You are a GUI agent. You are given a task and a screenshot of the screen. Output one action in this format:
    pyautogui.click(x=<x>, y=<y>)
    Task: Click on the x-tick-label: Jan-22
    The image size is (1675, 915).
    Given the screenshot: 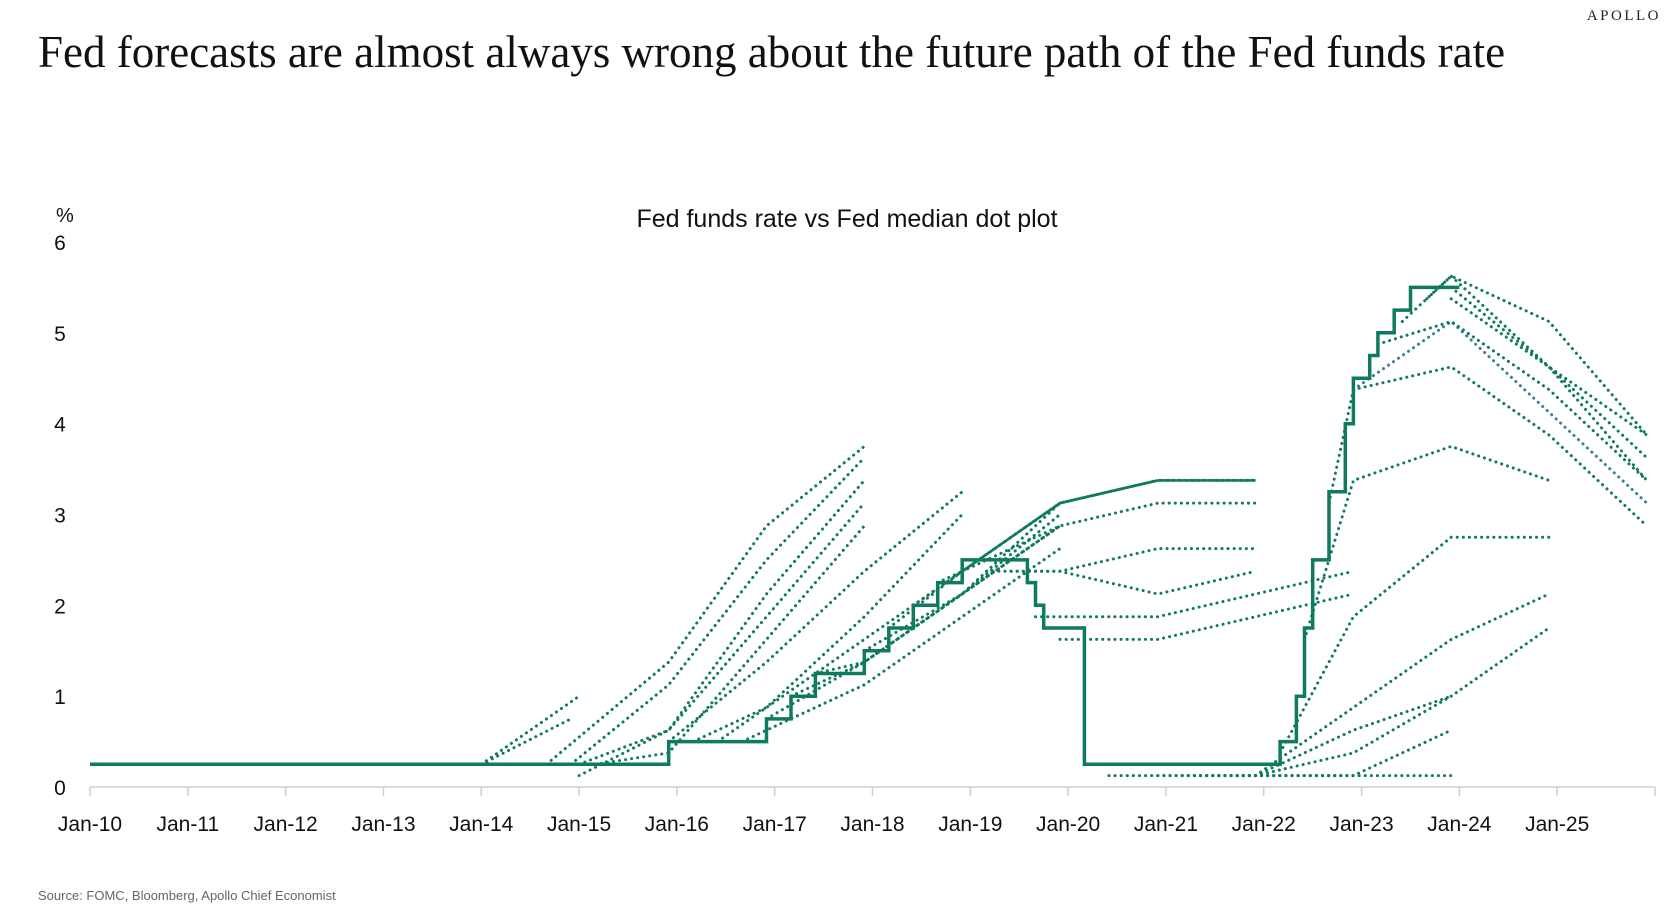 What is the action you would take?
    pyautogui.click(x=1264, y=824)
    